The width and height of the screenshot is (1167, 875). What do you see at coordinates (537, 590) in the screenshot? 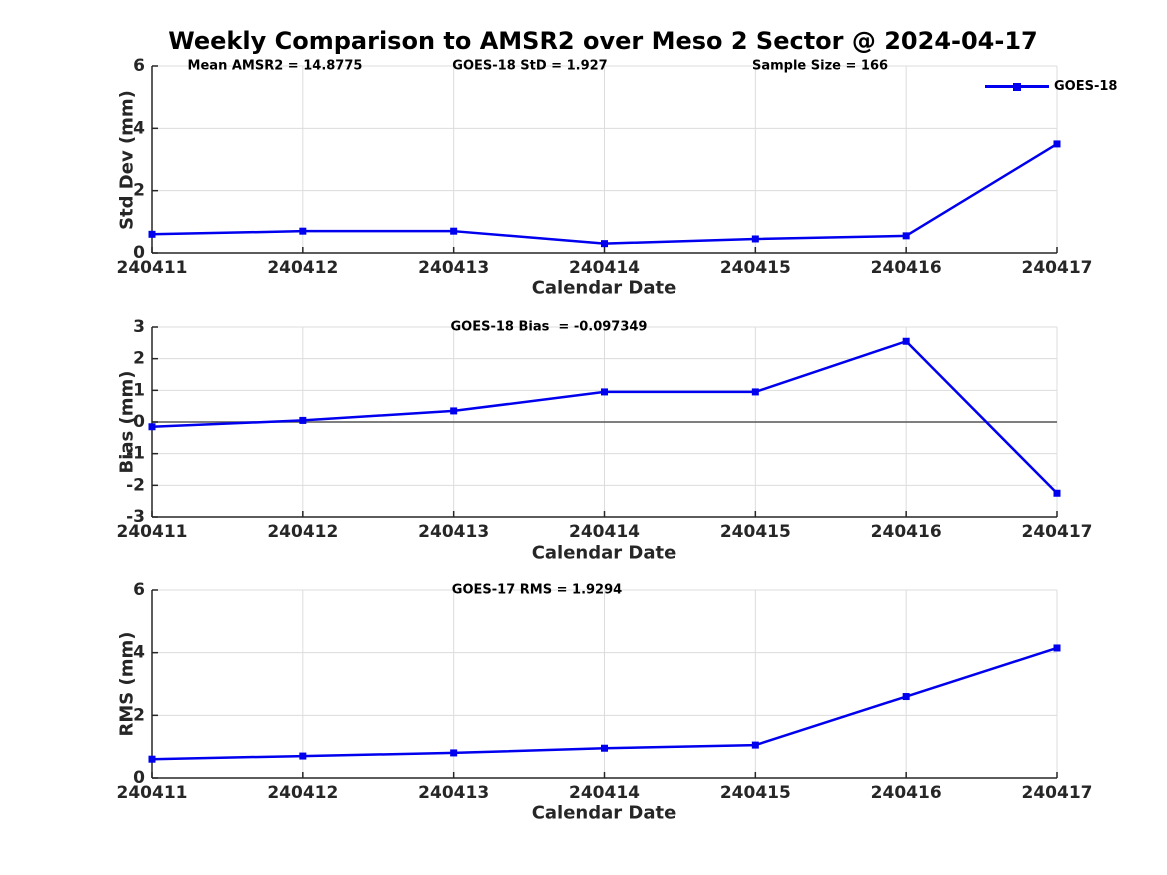
I see `annotation-goes17-rms: GOES-17 RMS = 1.9294` at bounding box center [537, 590].